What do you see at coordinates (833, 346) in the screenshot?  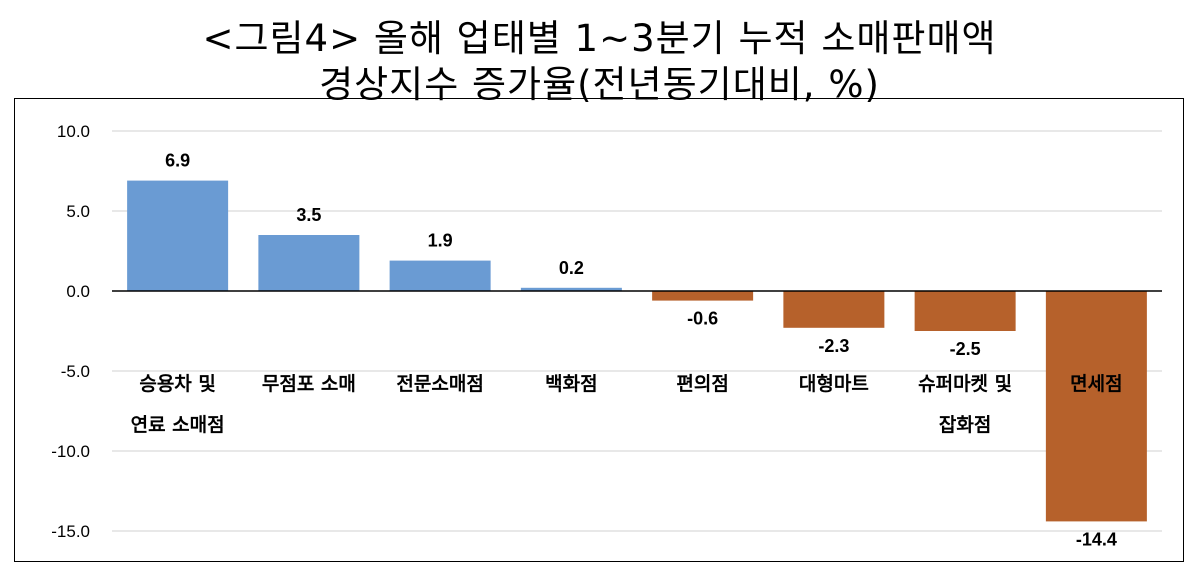 I see `data-label: -2.3` at bounding box center [833, 346].